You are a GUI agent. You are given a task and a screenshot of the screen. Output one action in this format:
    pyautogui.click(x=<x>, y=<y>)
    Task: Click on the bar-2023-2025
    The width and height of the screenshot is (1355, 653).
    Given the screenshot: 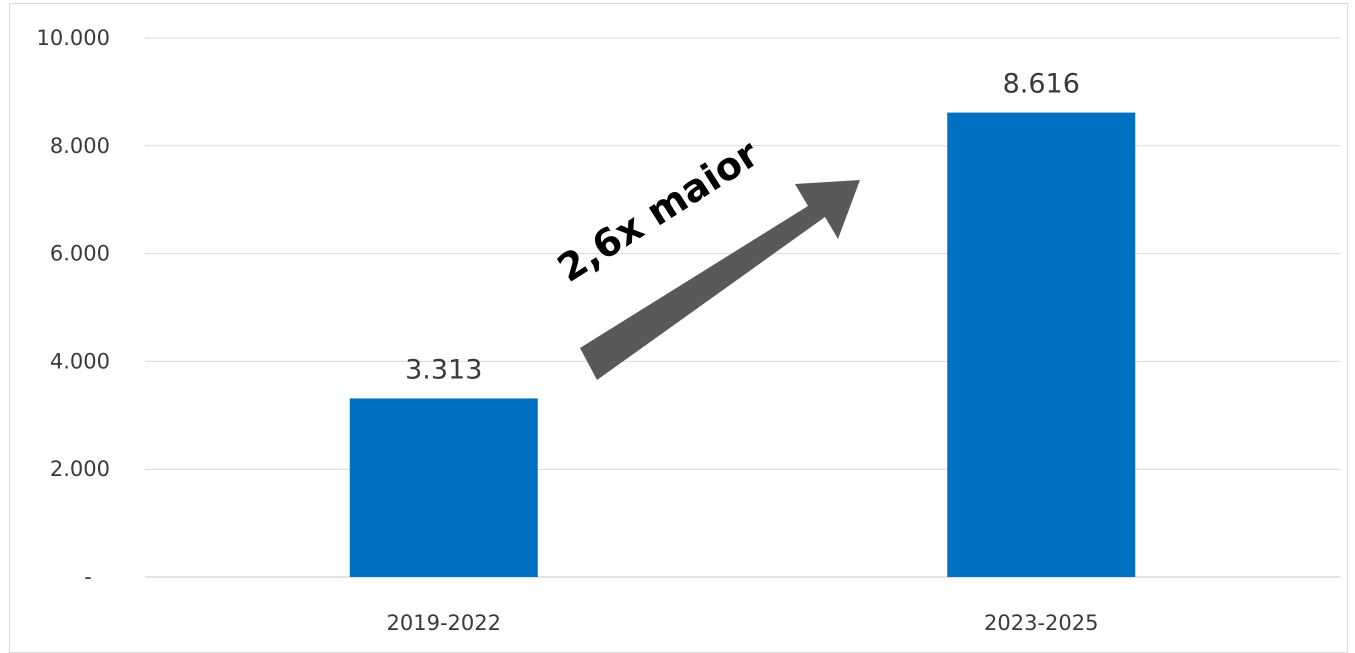 What is the action you would take?
    pyautogui.click(x=1041, y=345)
    